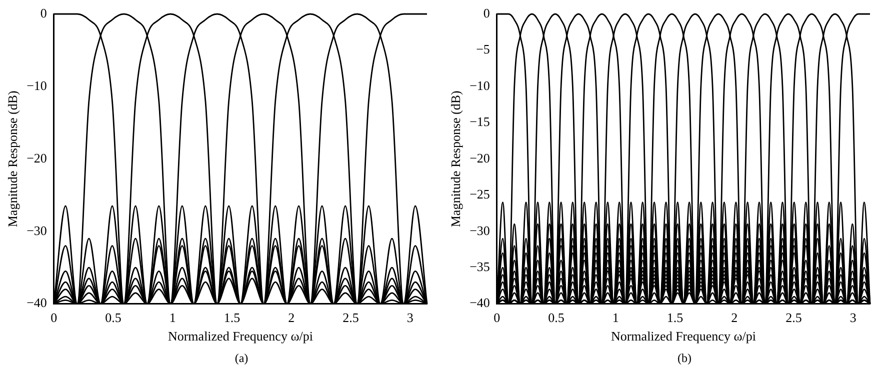 The height and width of the screenshot is (378, 887). Describe the element at coordinates (483, 49) in the screenshot. I see `y-tick-label: −5` at that location.